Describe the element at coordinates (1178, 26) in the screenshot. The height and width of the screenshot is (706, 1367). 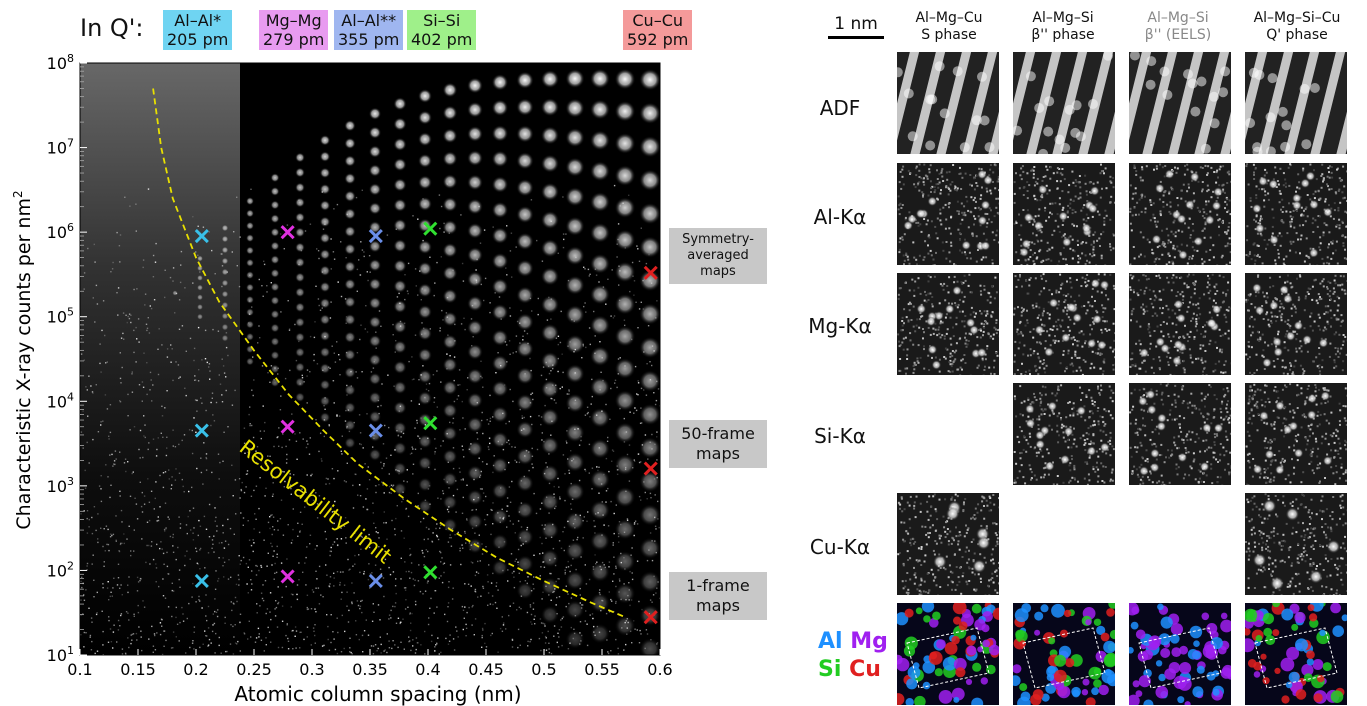
I see `column-title-beta-eels: Al–Mg–Si β'' (EELS)` at that location.